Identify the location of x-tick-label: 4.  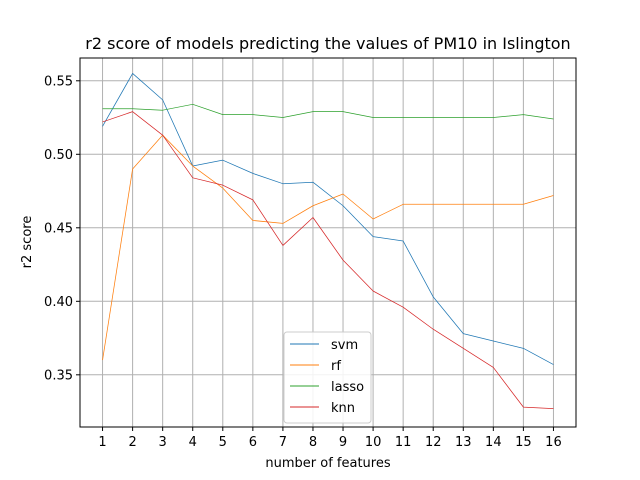
(193, 442).